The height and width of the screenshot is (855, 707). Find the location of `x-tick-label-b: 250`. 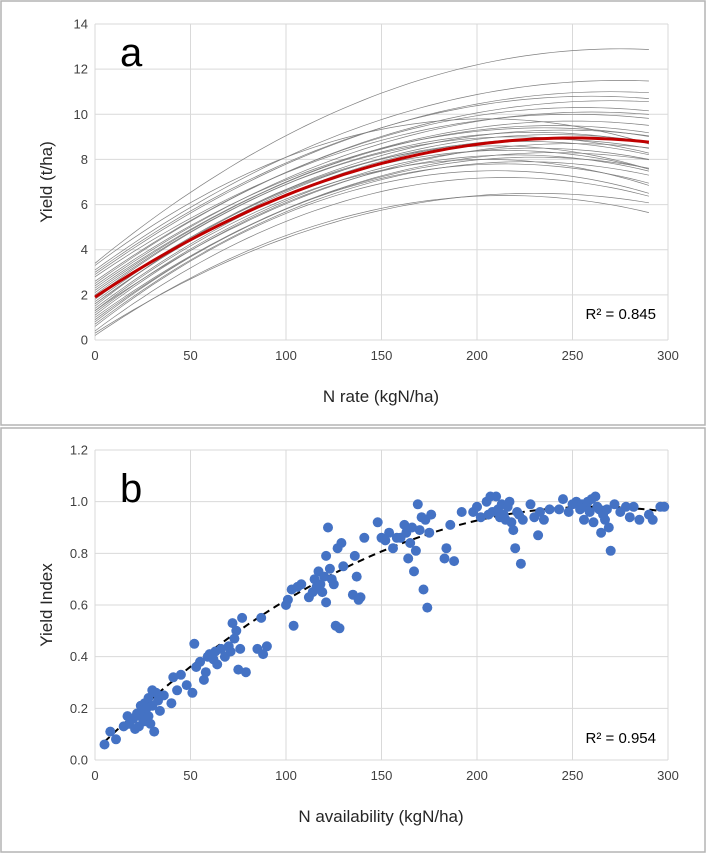

x-tick-label-b: 250 is located at coordinates (573, 775).